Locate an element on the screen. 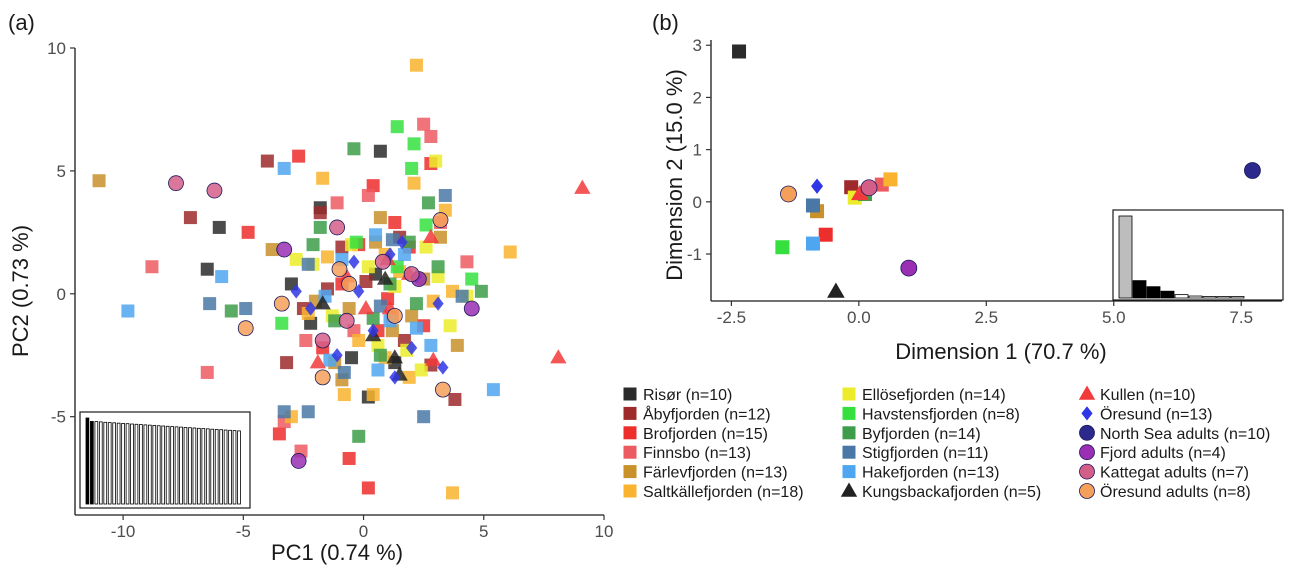 This screenshot has height=568, width=1304. legend-label-oresund-n-13: Öresund (n=13) is located at coordinates (1156, 414).